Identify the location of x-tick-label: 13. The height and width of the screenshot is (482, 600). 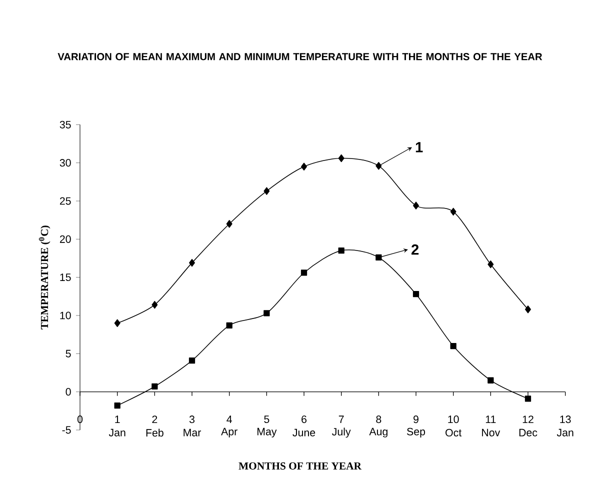
(565, 420).